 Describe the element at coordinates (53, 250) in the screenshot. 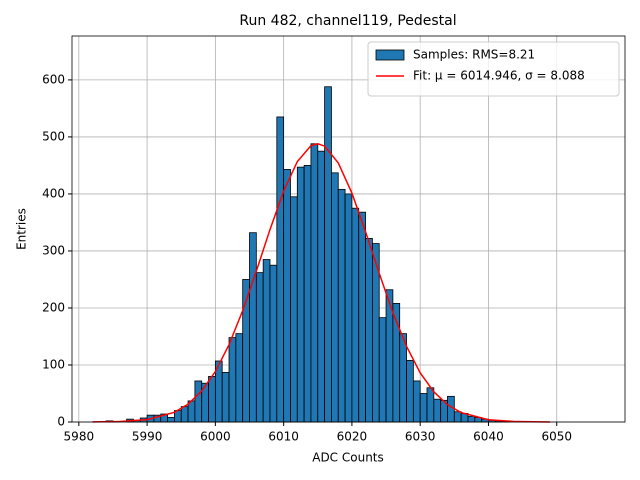

I see `y-tick-label: 300` at that location.